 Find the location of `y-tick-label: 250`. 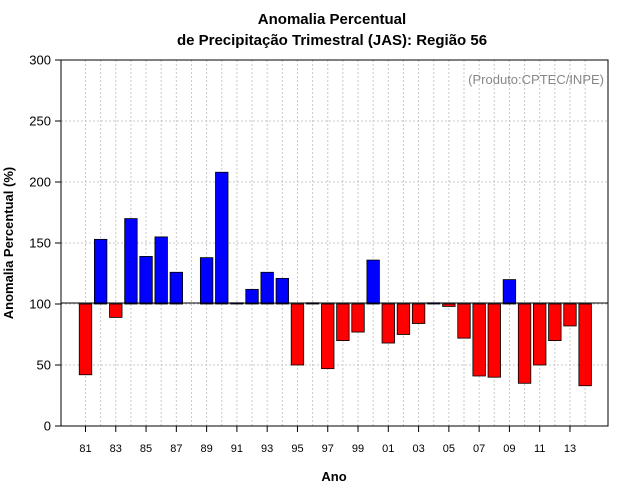

y-tick-label: 250 is located at coordinates (40, 121).